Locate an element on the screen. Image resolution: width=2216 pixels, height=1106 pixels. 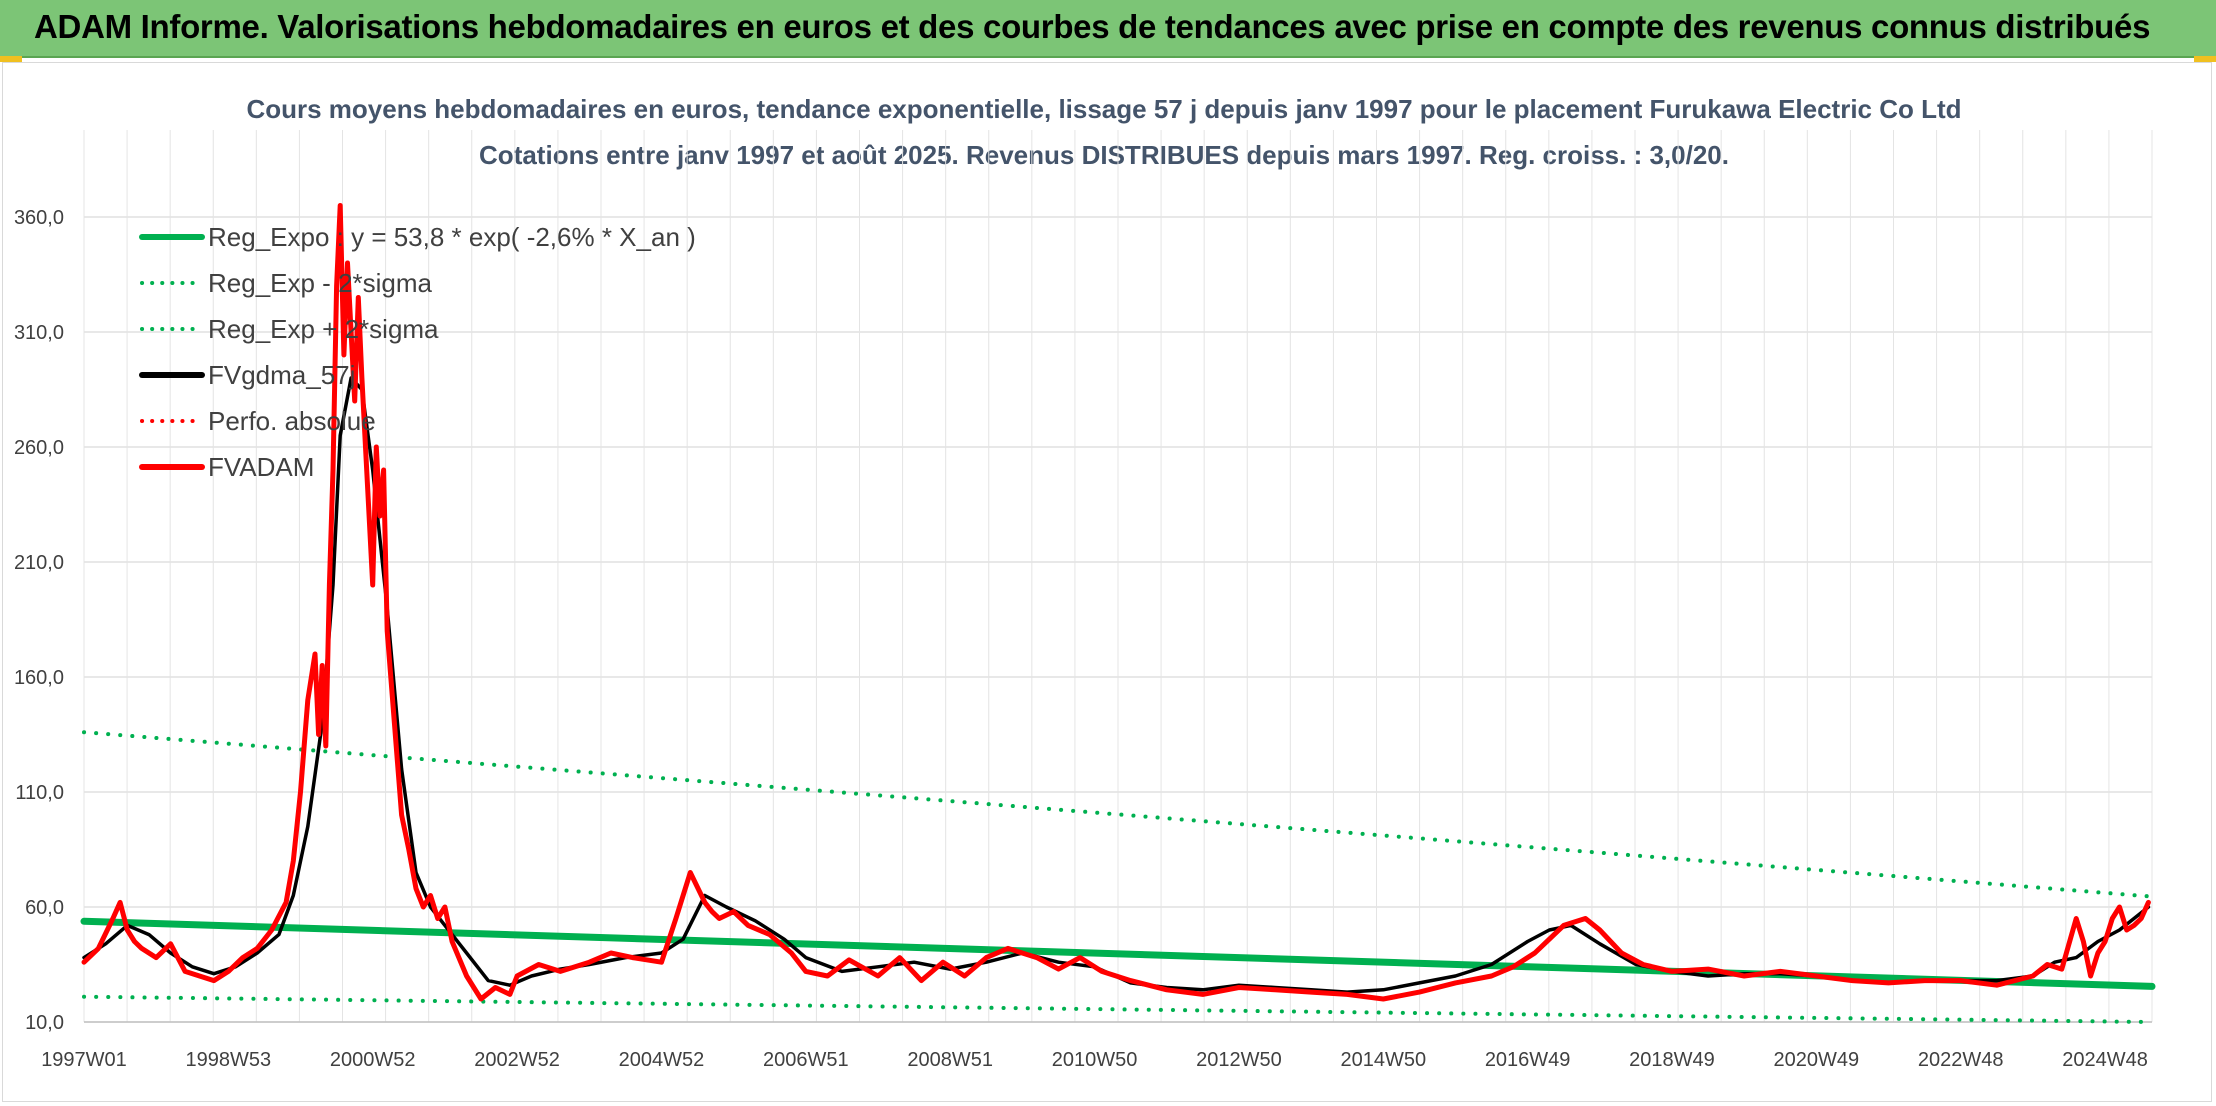
legend-label: FVADAM is located at coordinates (261, 467).